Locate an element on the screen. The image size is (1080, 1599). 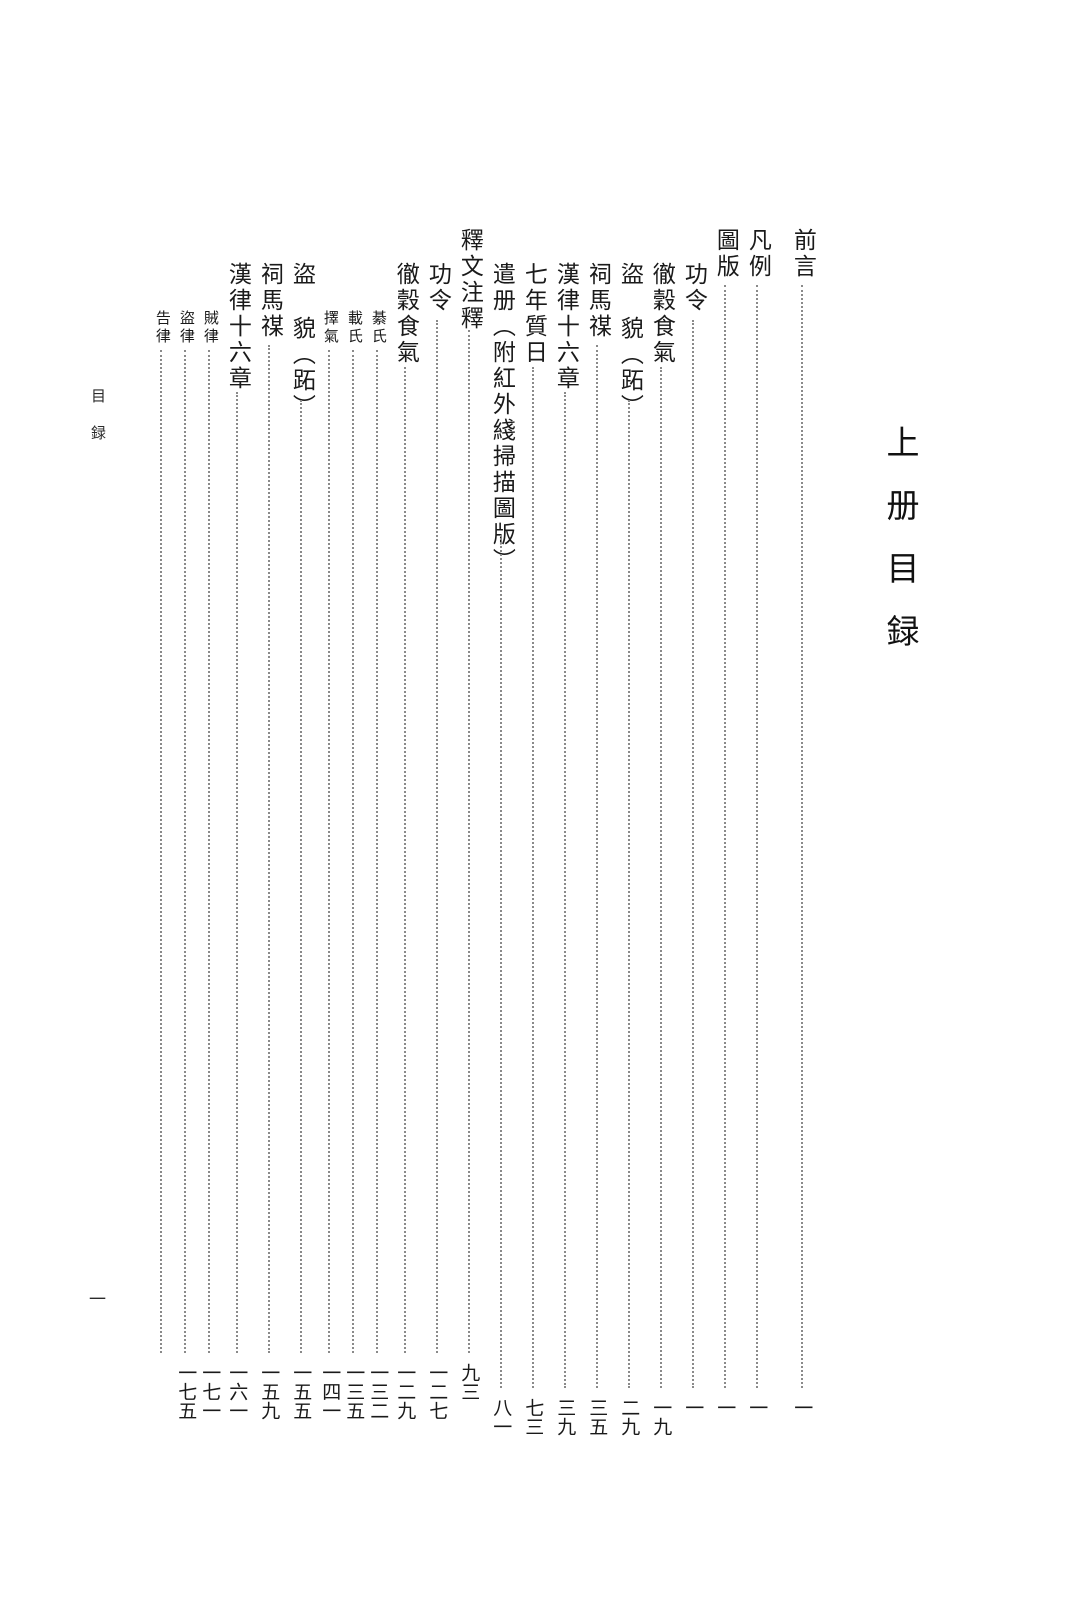
toc-entry-qianyan: 前言 is located at coordinates (803, 254).